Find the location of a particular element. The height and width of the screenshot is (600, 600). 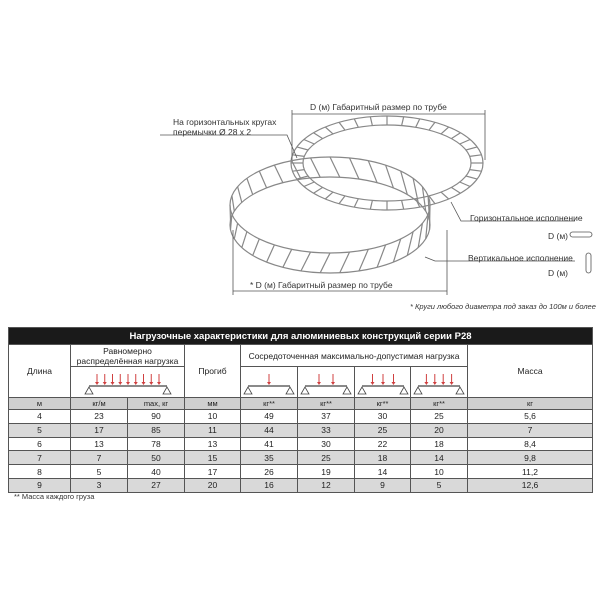

table-row: 4 23 90 10 49 37 30 25 5,6 is located at coordinates (301, 416).